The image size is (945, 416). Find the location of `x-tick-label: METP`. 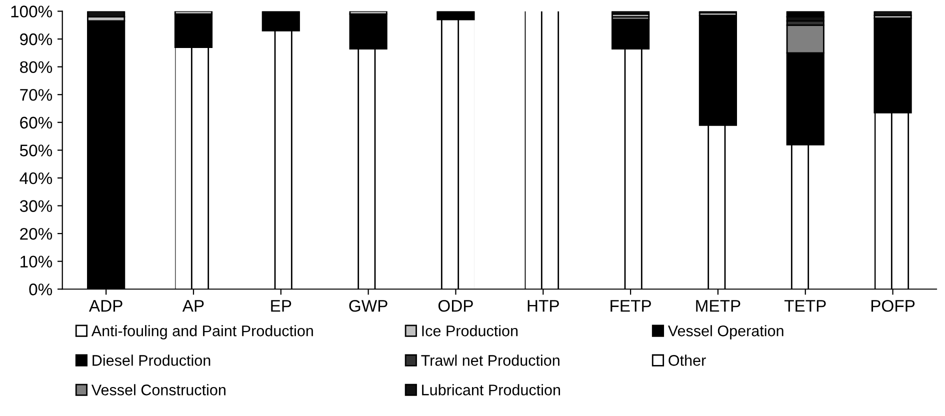

x-tick-label: METP is located at coordinates (718, 306).